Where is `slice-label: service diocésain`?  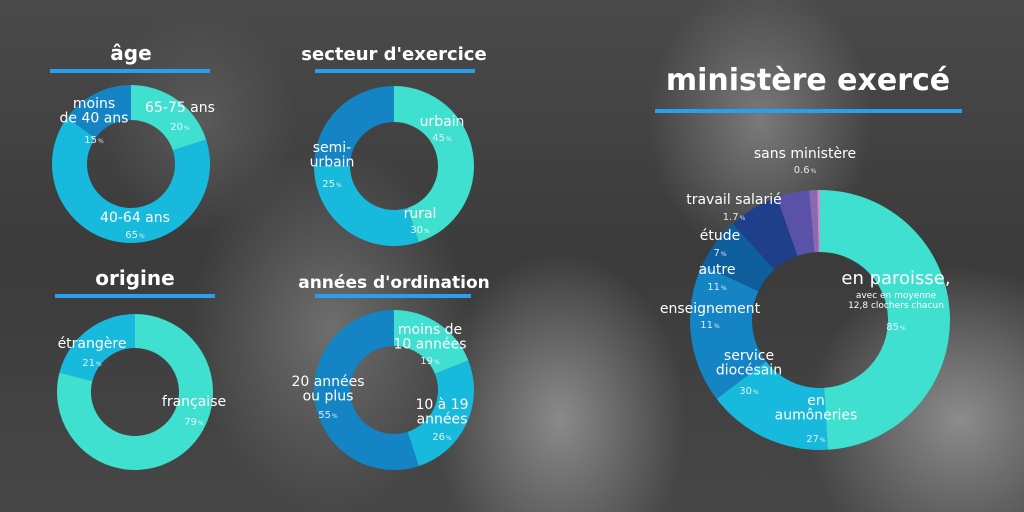 slice-label: service diocésain is located at coordinates (749, 363).